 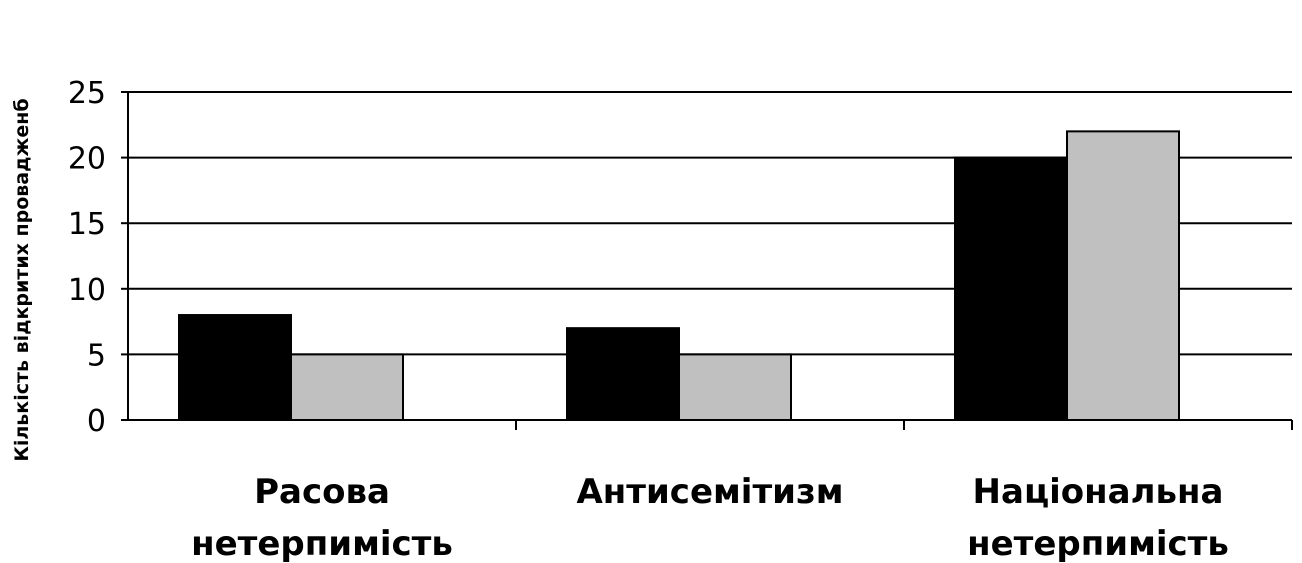 I want to click on y-tick-label: 0, so click(x=96, y=421).